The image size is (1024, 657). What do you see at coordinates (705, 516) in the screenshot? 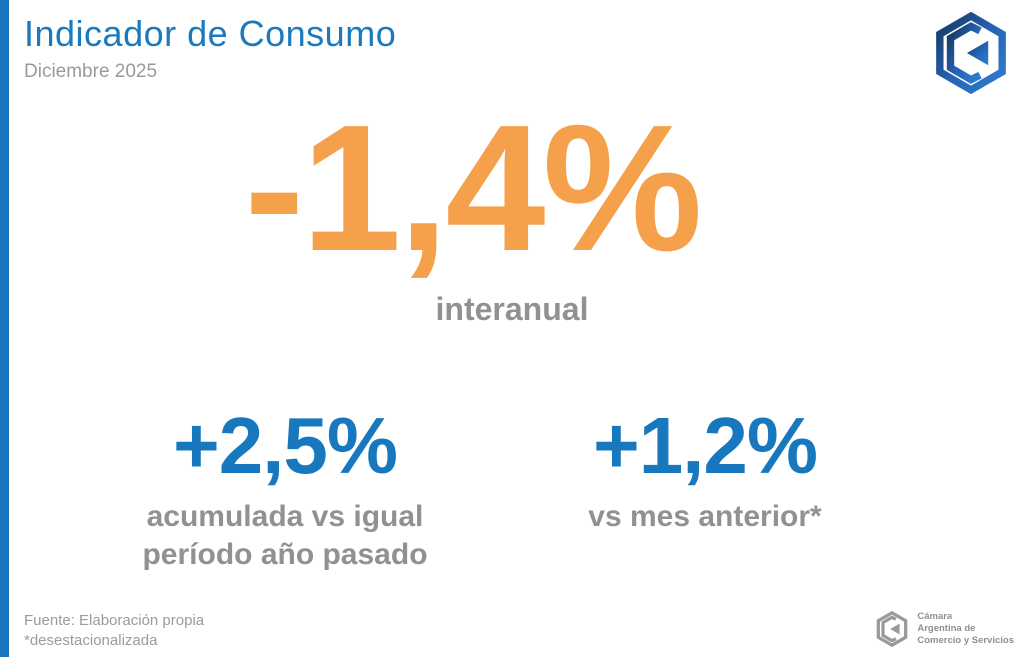
I see `month-over-month-stat-label: vs mes anterior*` at bounding box center [705, 516].